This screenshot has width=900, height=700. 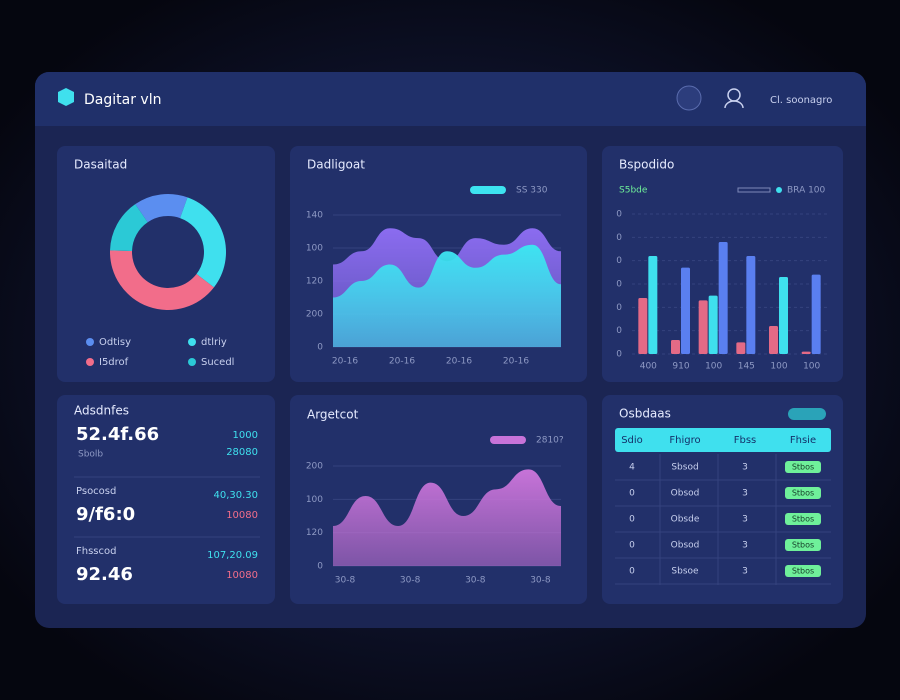 I want to click on stat-right: 107,20.09, so click(x=232, y=555).